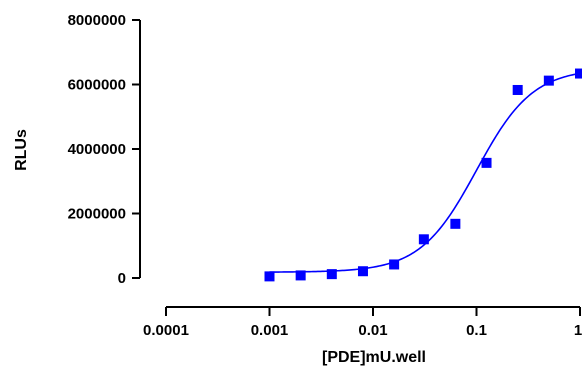 The image size is (582, 368). Describe the element at coordinates (97, 85) in the screenshot. I see `y-tick-label: 6000000` at that location.